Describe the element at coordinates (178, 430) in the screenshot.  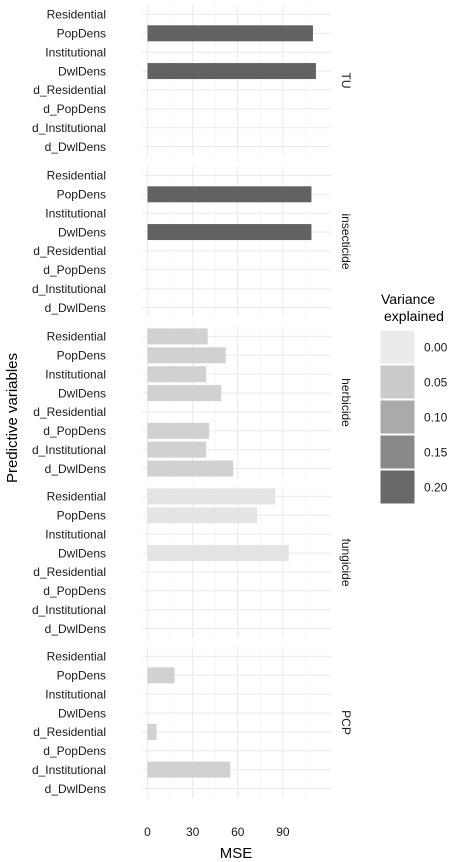
I see `bar-herbicide-d_PopDens` at that location.